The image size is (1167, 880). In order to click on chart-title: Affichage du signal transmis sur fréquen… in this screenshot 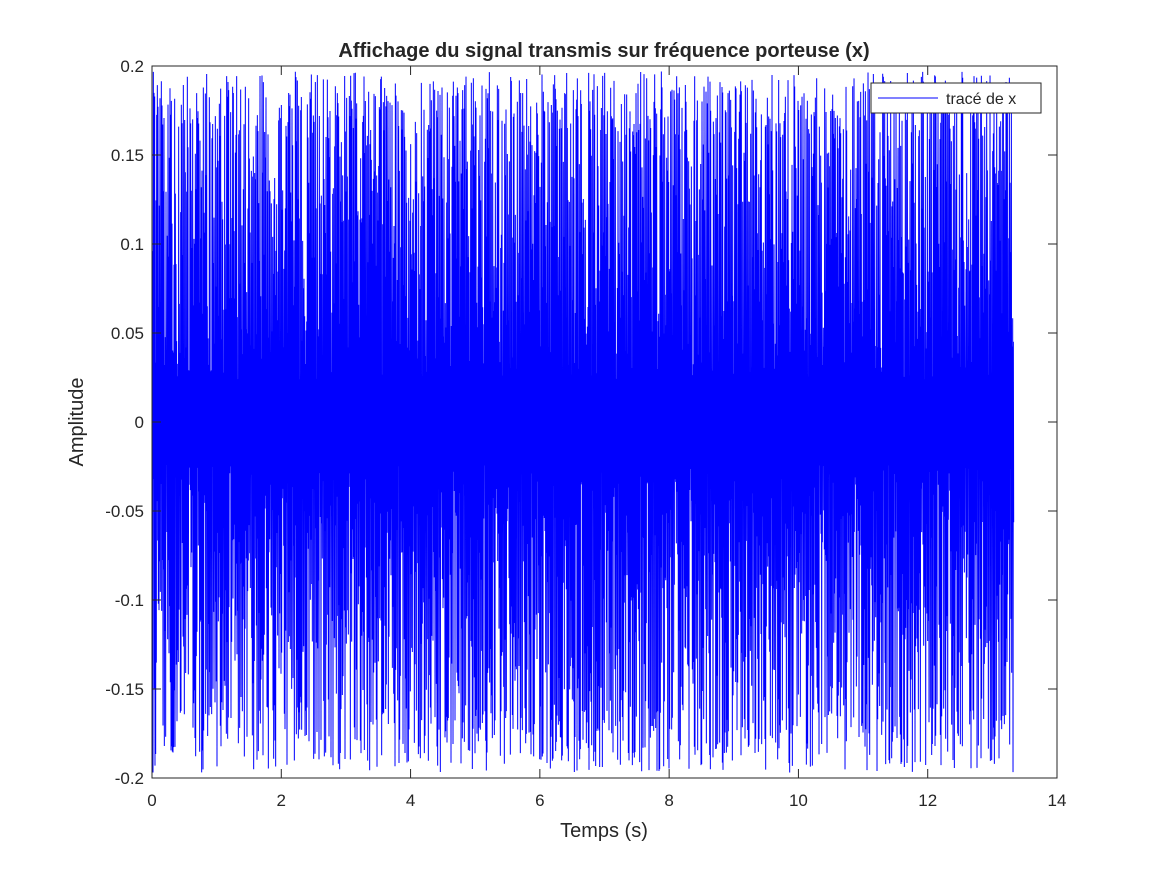, I will do `click(603, 51)`.